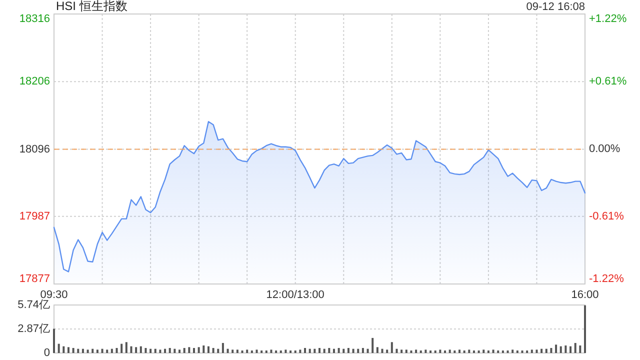 The height and width of the screenshot is (360, 640). Describe the element at coordinates (295, 295) in the screenshot. I see `x-tick-label: 12:00/13:00` at that location.